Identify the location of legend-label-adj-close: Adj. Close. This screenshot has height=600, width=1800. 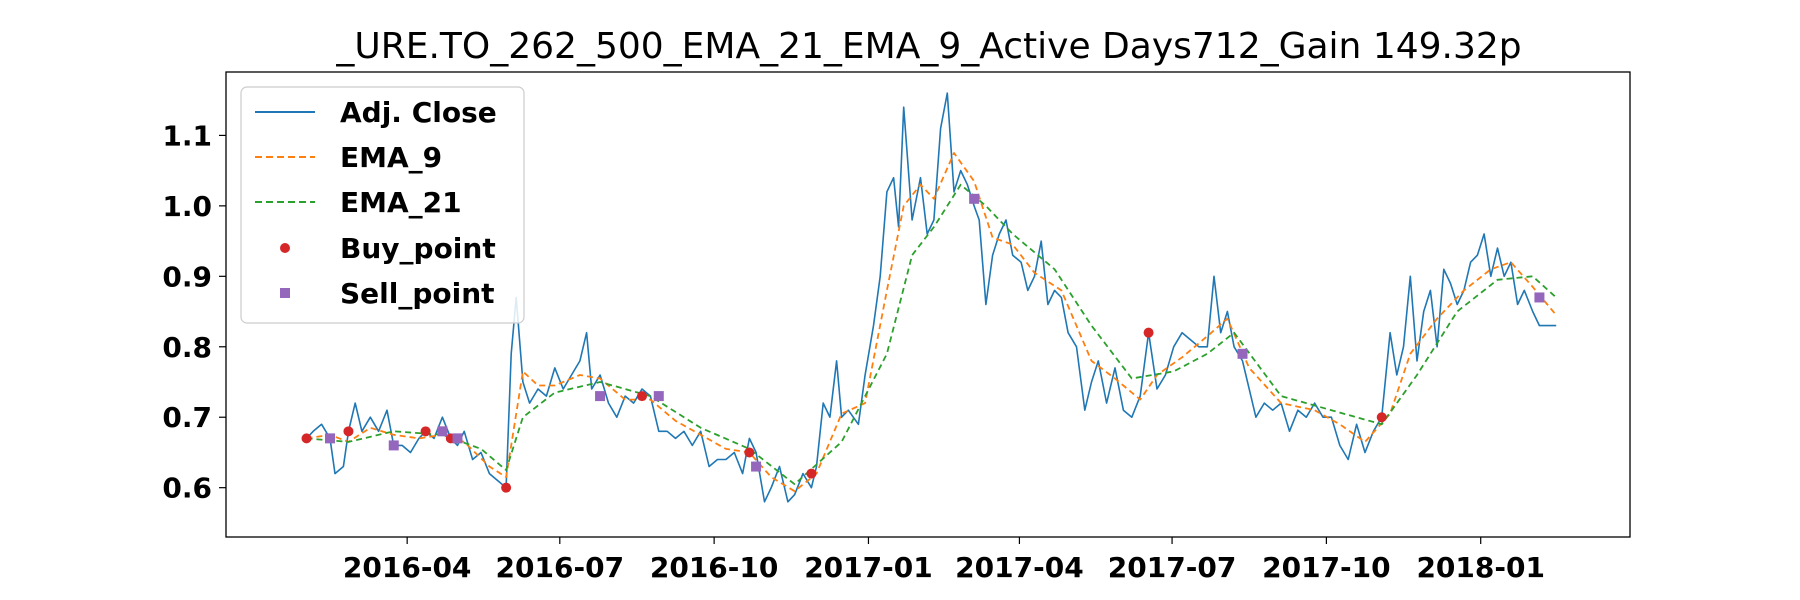
(418, 112).